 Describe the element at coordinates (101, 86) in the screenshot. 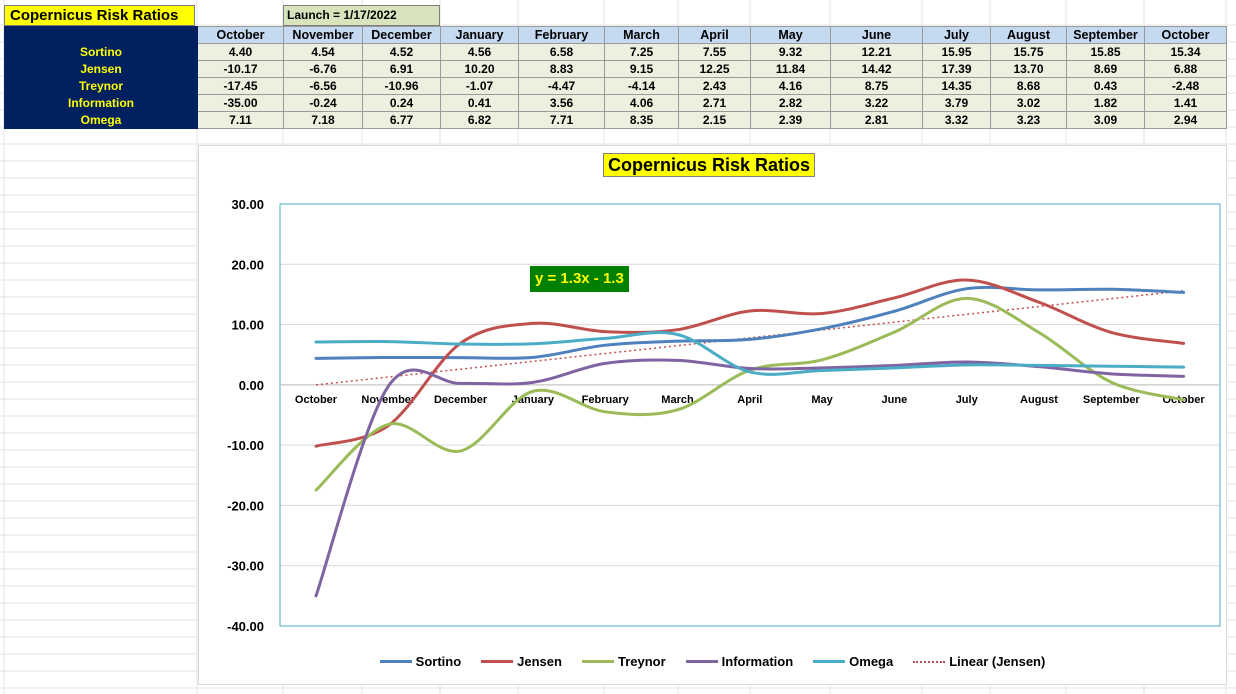

I see `row-label: Treynor` at that location.